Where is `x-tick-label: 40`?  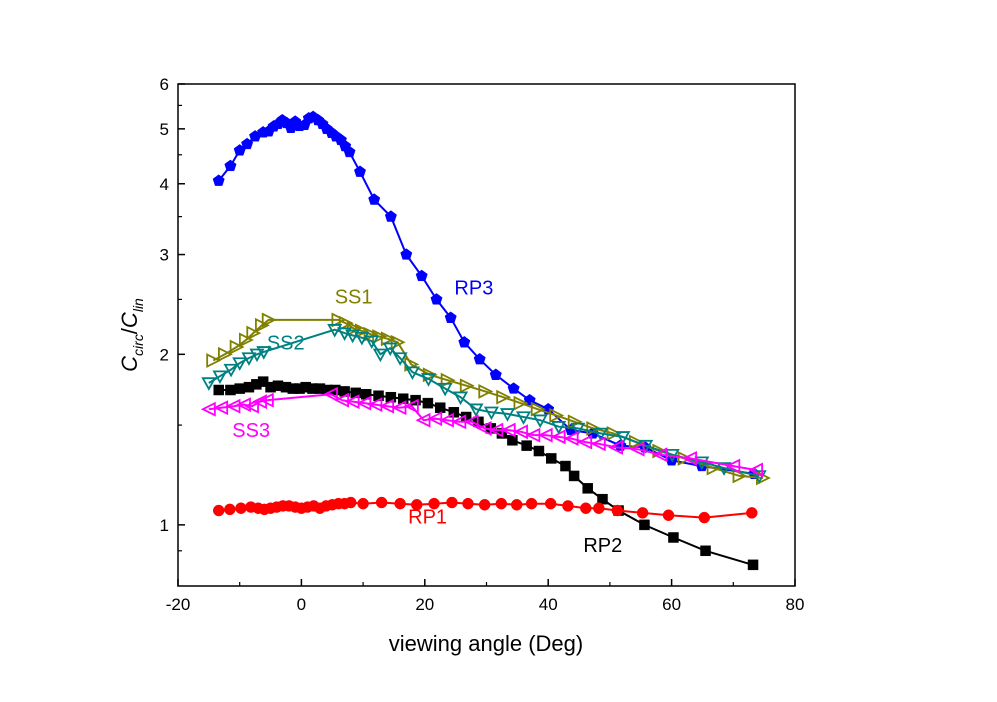 x-tick-label: 40 is located at coordinates (548, 604).